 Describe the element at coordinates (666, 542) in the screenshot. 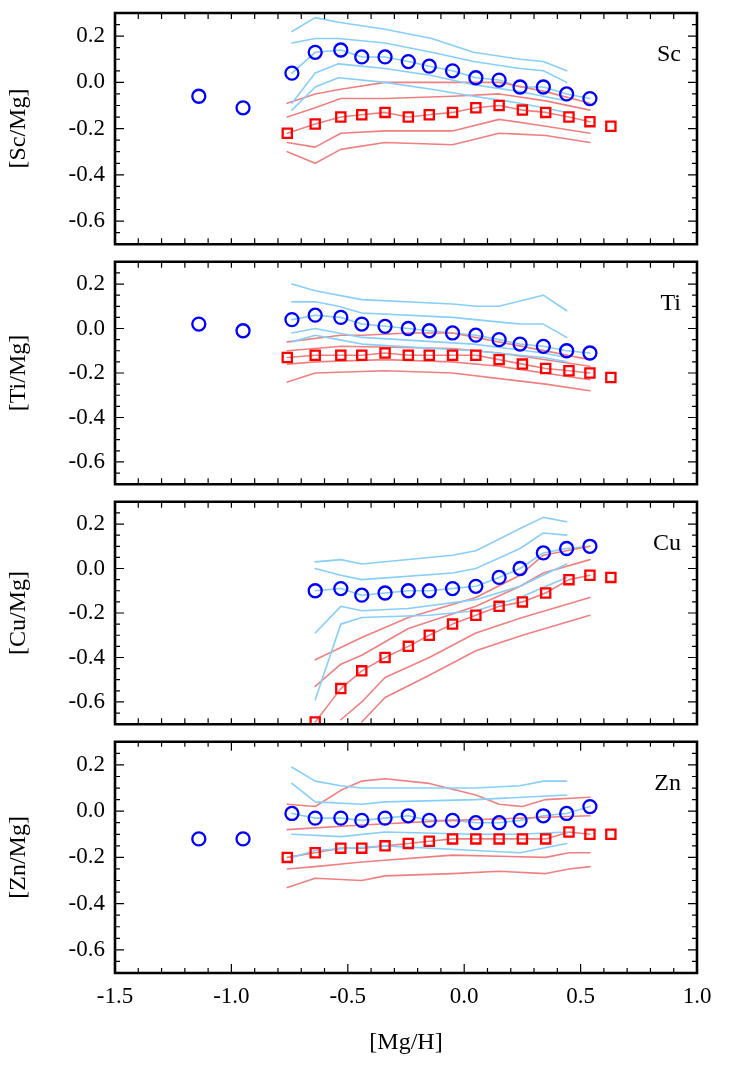

I see `annotation: Cu` at that location.